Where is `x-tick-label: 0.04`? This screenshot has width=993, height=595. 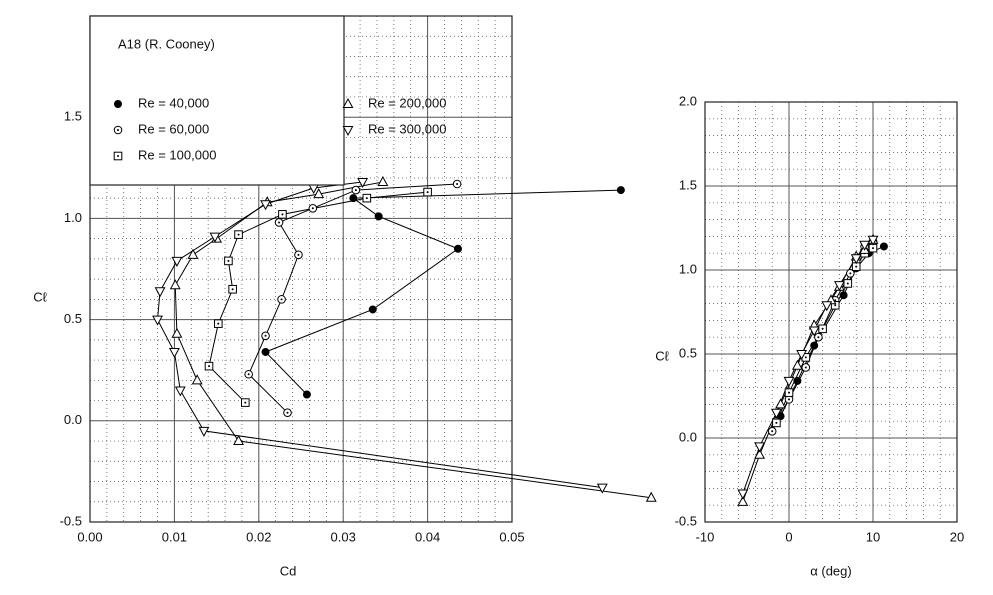 x-tick-label: 0.04 is located at coordinates (427, 536).